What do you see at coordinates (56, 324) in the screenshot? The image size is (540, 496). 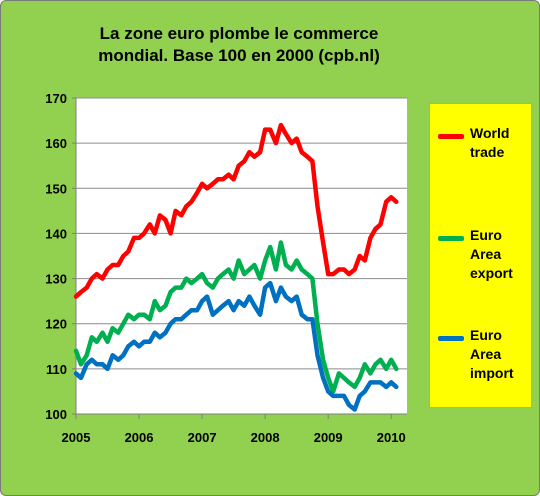 I see `y-tick-label-120: 120` at bounding box center [56, 324].